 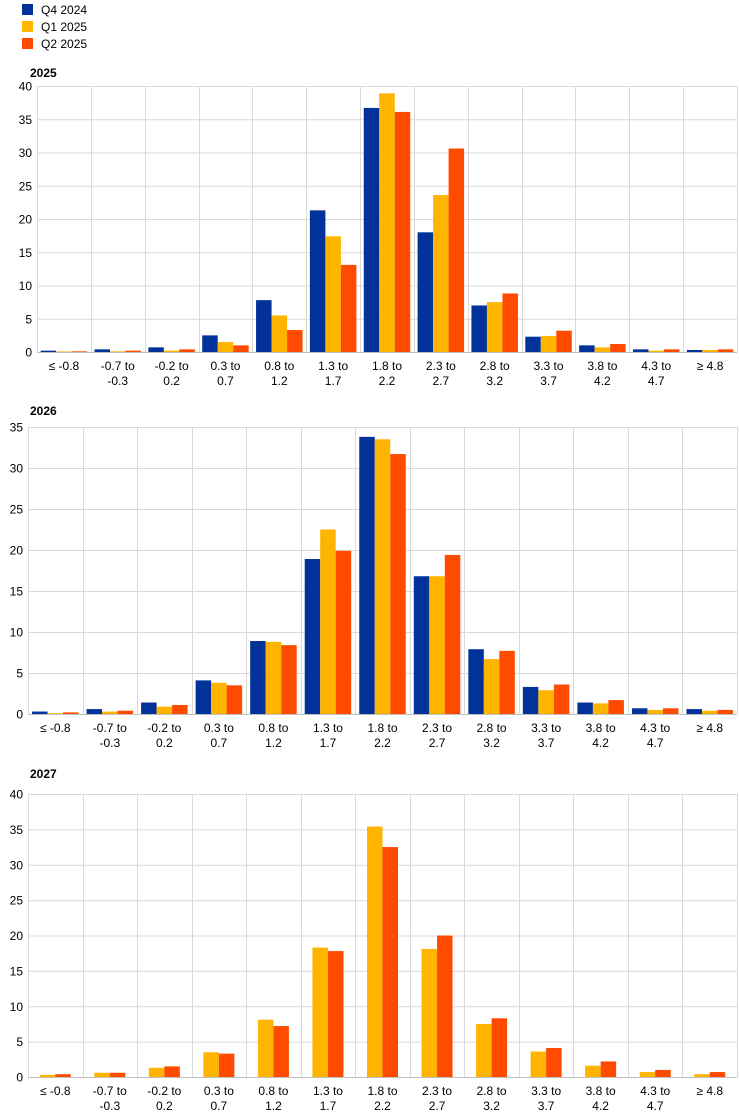 I want to click on x-tick-label-line: 0.8 to, so click(x=273, y=1091).